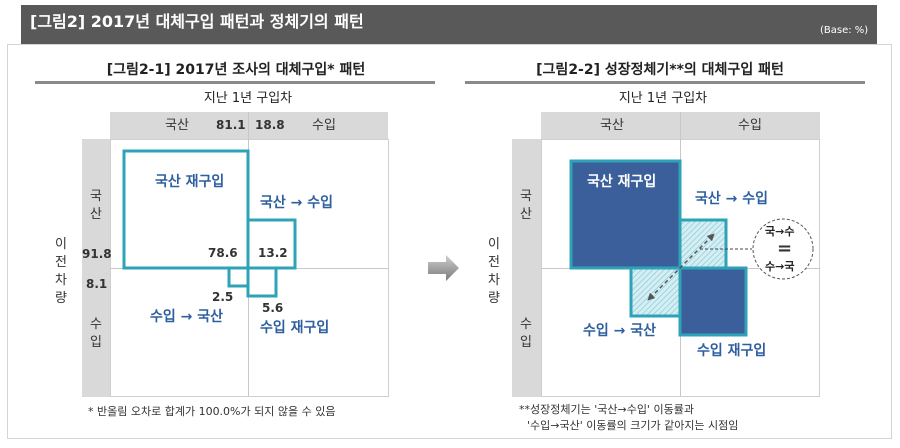  What do you see at coordinates (296, 203) in the screenshot?
I see `left-label-domestic-to-import: 국산 → 수입` at bounding box center [296, 203].